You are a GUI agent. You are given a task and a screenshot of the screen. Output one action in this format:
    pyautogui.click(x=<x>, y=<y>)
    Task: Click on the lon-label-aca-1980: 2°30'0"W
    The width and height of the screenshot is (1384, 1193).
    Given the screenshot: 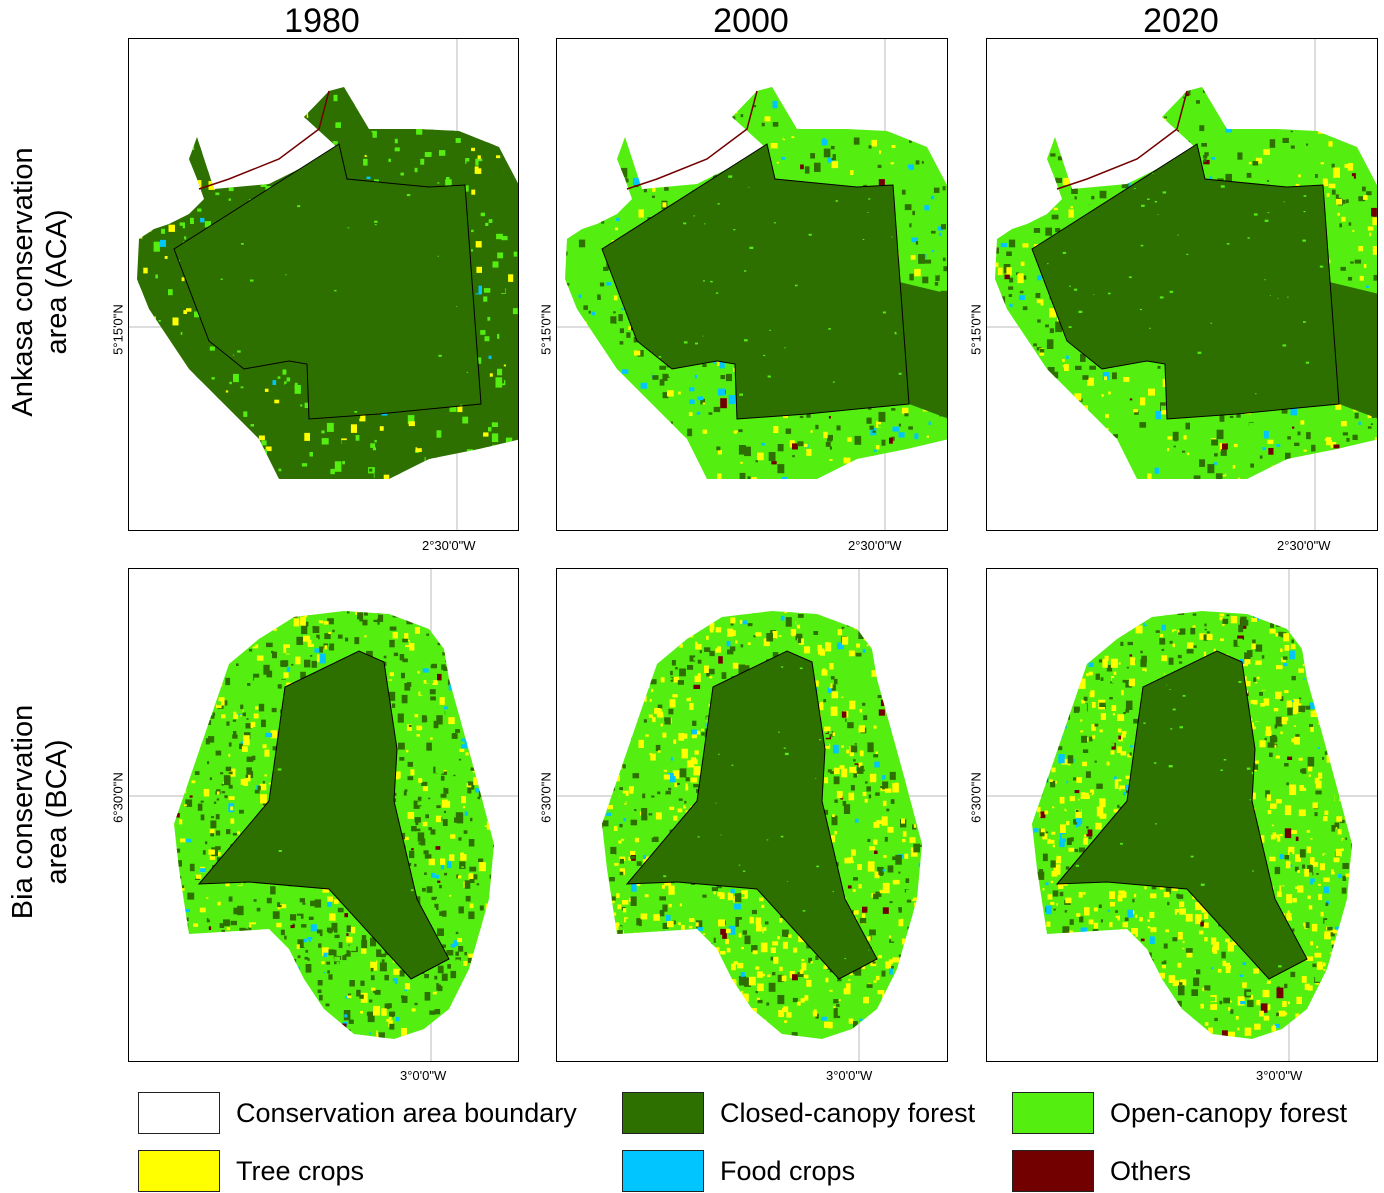 What is the action you would take?
    pyautogui.click(x=449, y=545)
    